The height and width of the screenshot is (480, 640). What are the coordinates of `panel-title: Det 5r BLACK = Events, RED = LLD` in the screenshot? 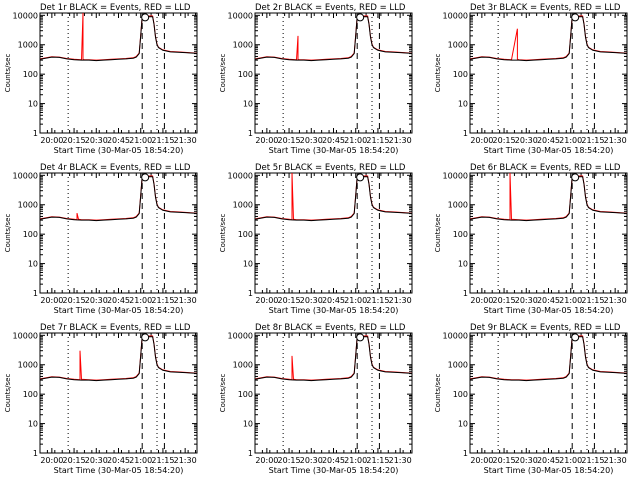 It's located at (330, 168).